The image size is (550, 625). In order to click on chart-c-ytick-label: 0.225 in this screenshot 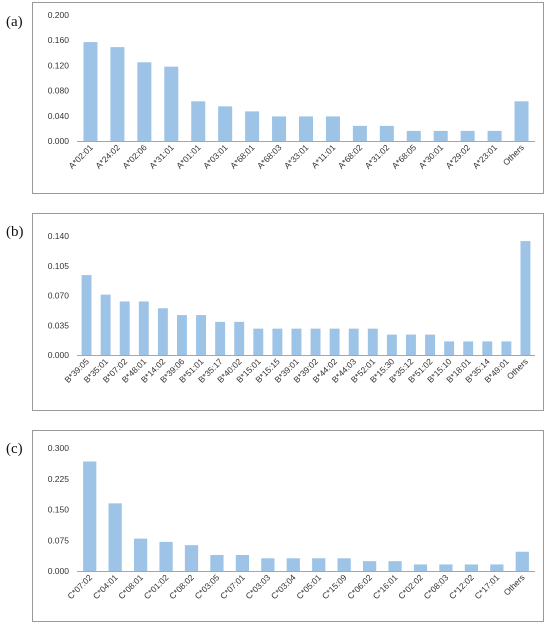, I will do `click(59, 479)`.